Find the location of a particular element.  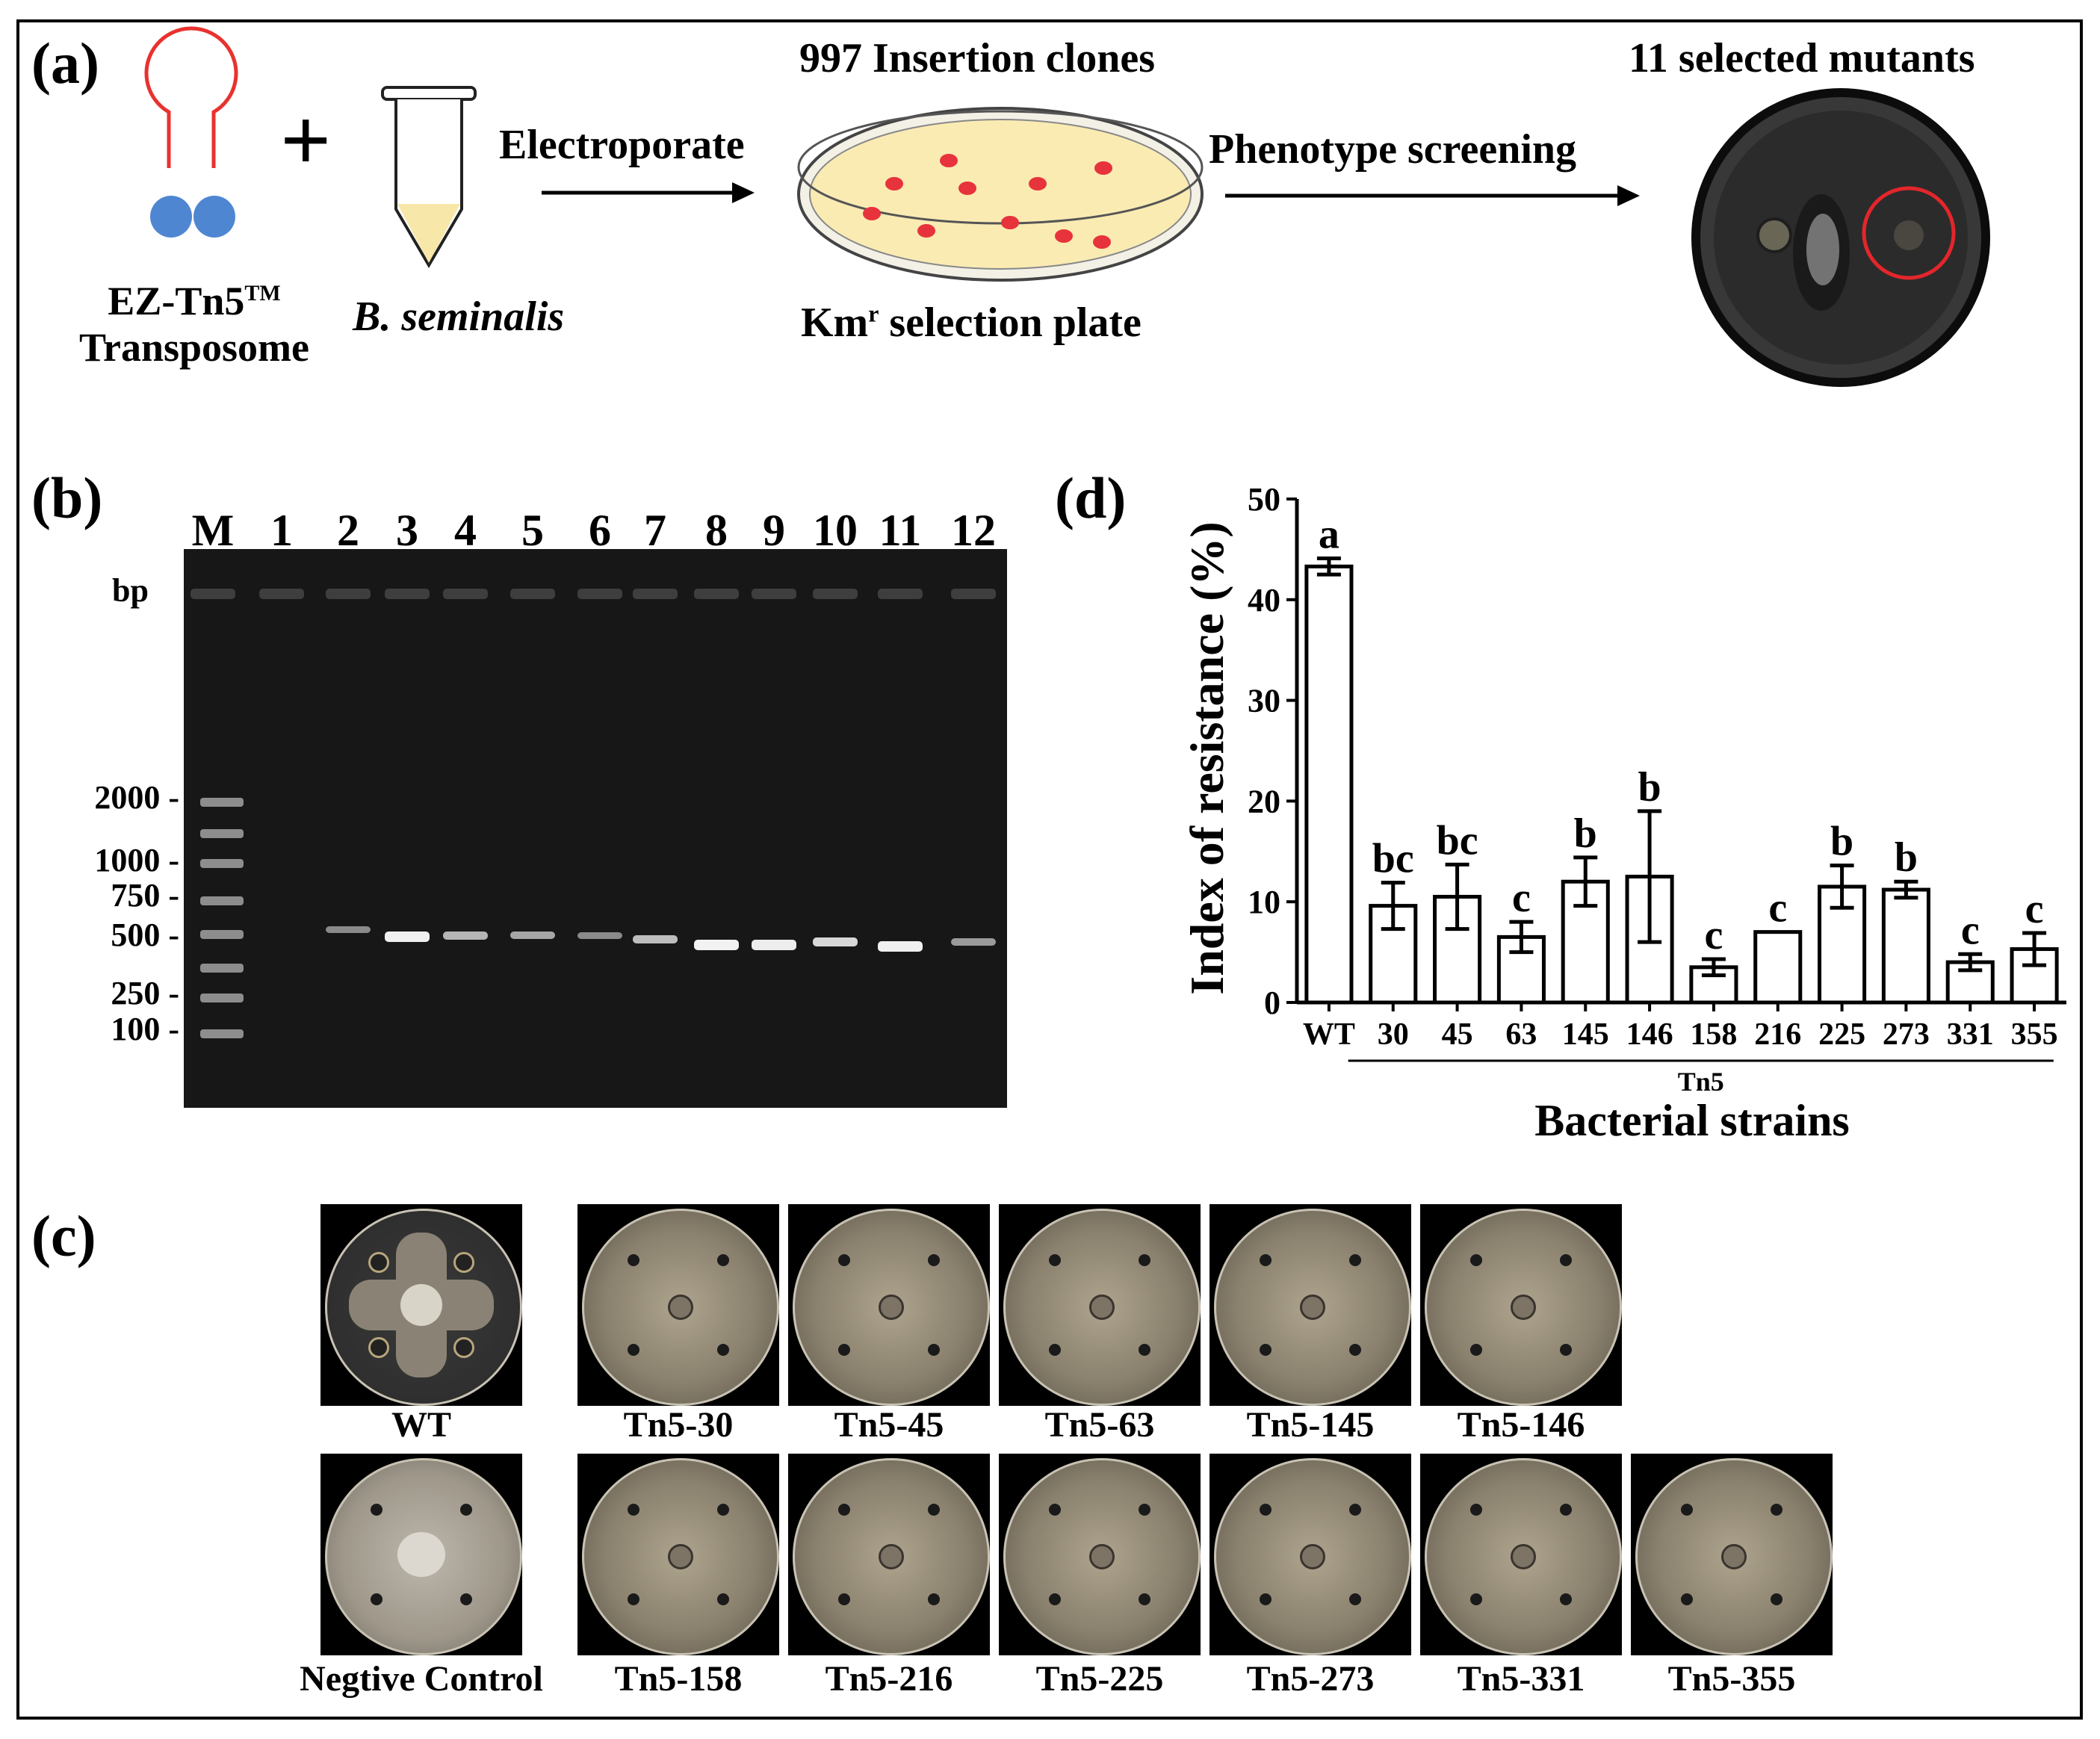

gel-overlay is located at coordinates (593, 814).